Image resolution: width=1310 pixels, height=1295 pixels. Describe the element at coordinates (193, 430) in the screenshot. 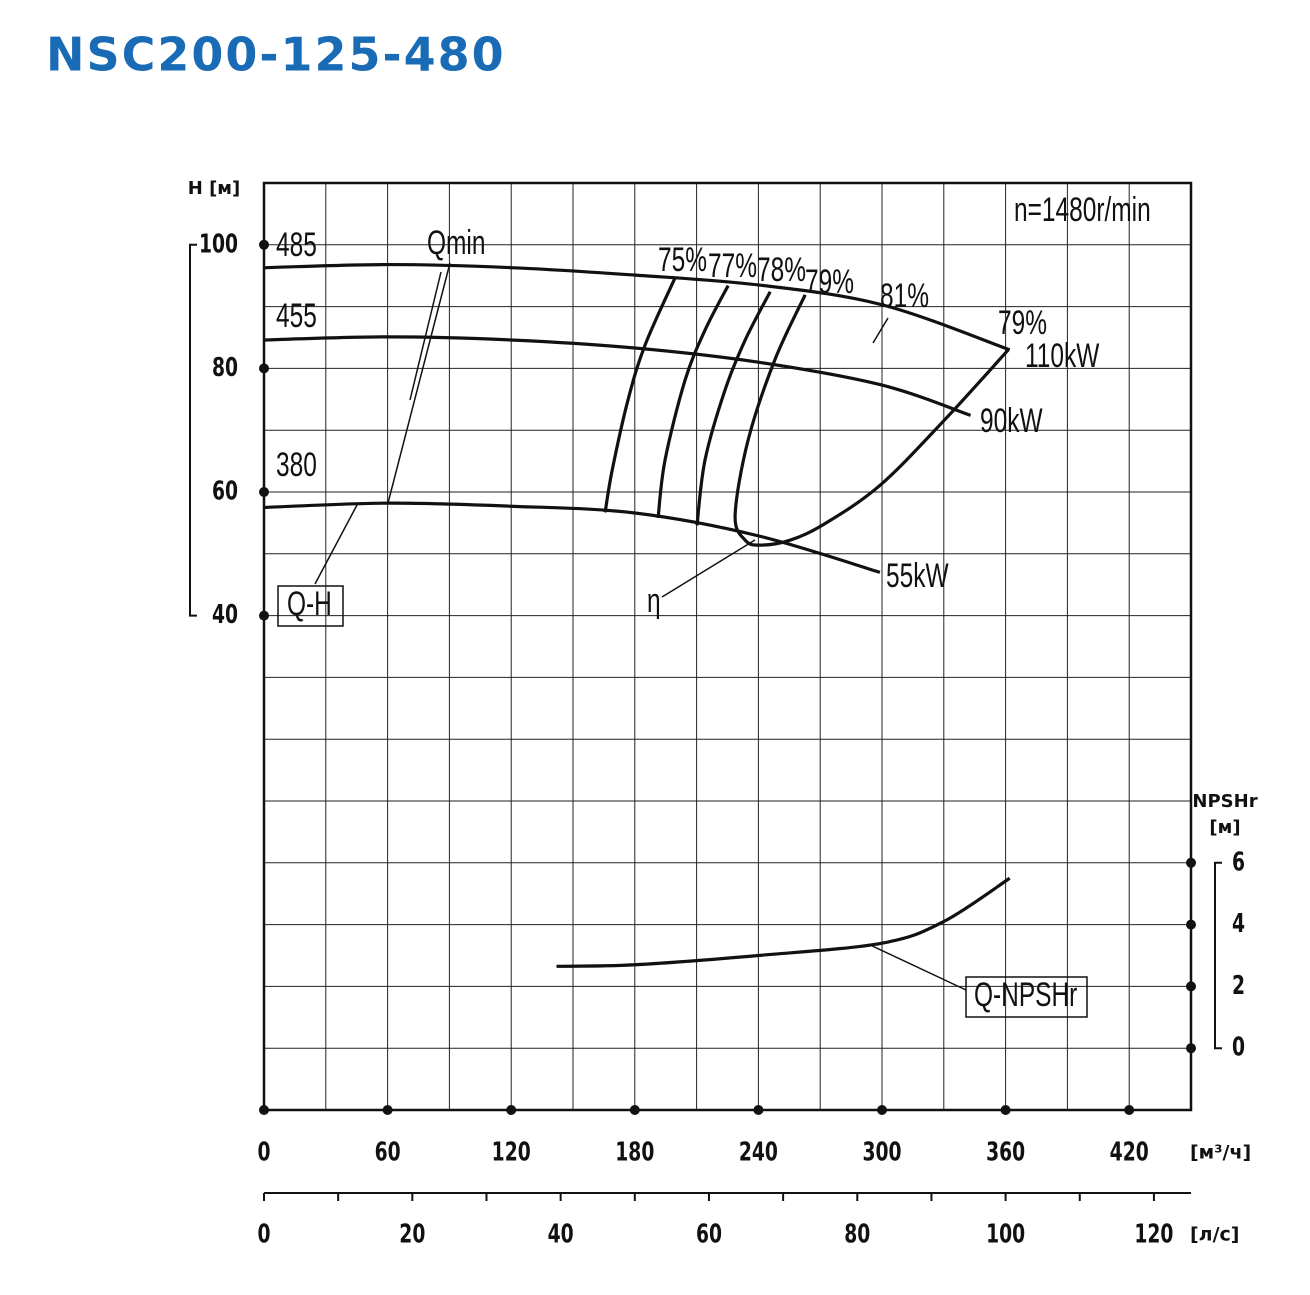

I see `y-bracket` at that location.